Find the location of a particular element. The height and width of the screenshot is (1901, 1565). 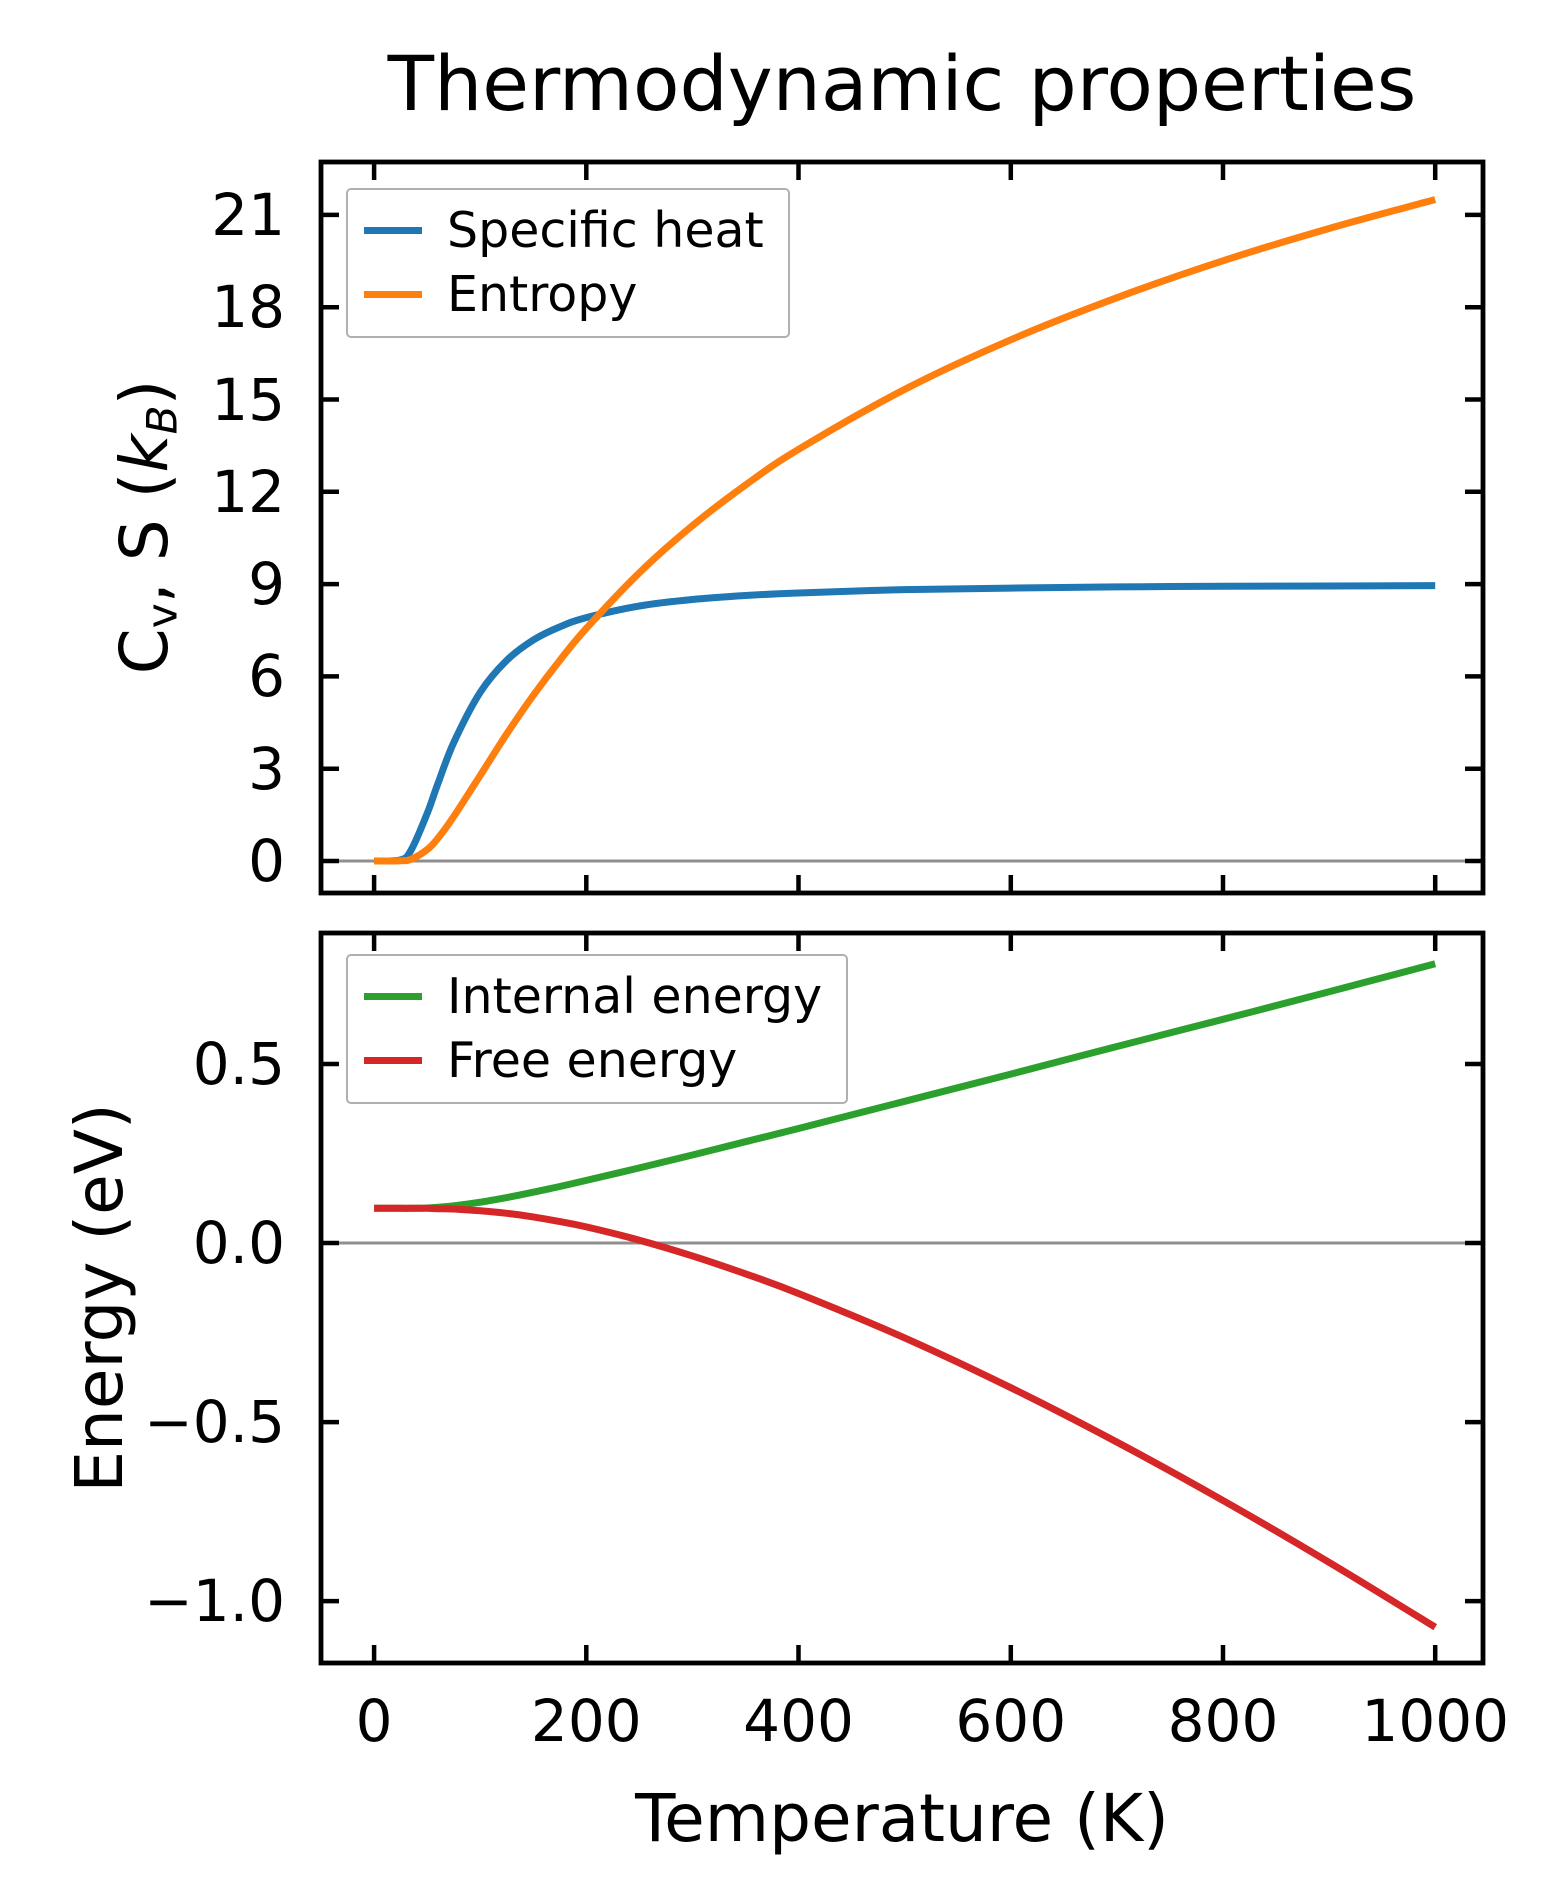

legend-swatch-entropy is located at coordinates (393, 294).